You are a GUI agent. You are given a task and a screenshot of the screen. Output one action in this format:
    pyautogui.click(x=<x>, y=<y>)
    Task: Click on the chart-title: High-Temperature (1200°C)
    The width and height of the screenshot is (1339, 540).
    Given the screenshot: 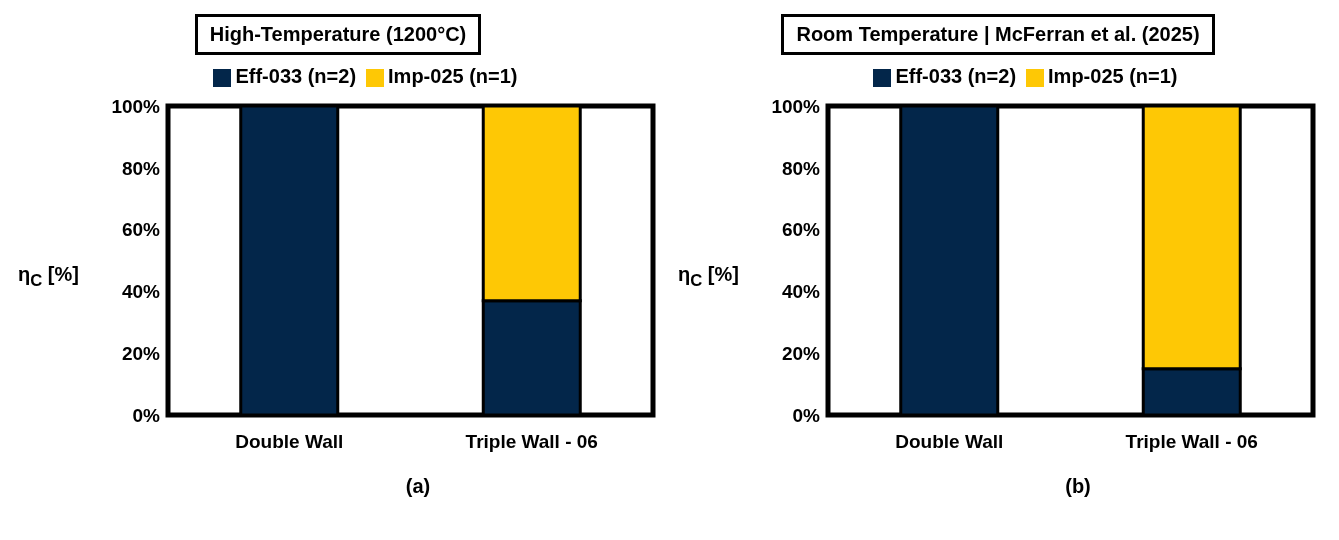 What is the action you would take?
    pyautogui.click(x=338, y=34)
    